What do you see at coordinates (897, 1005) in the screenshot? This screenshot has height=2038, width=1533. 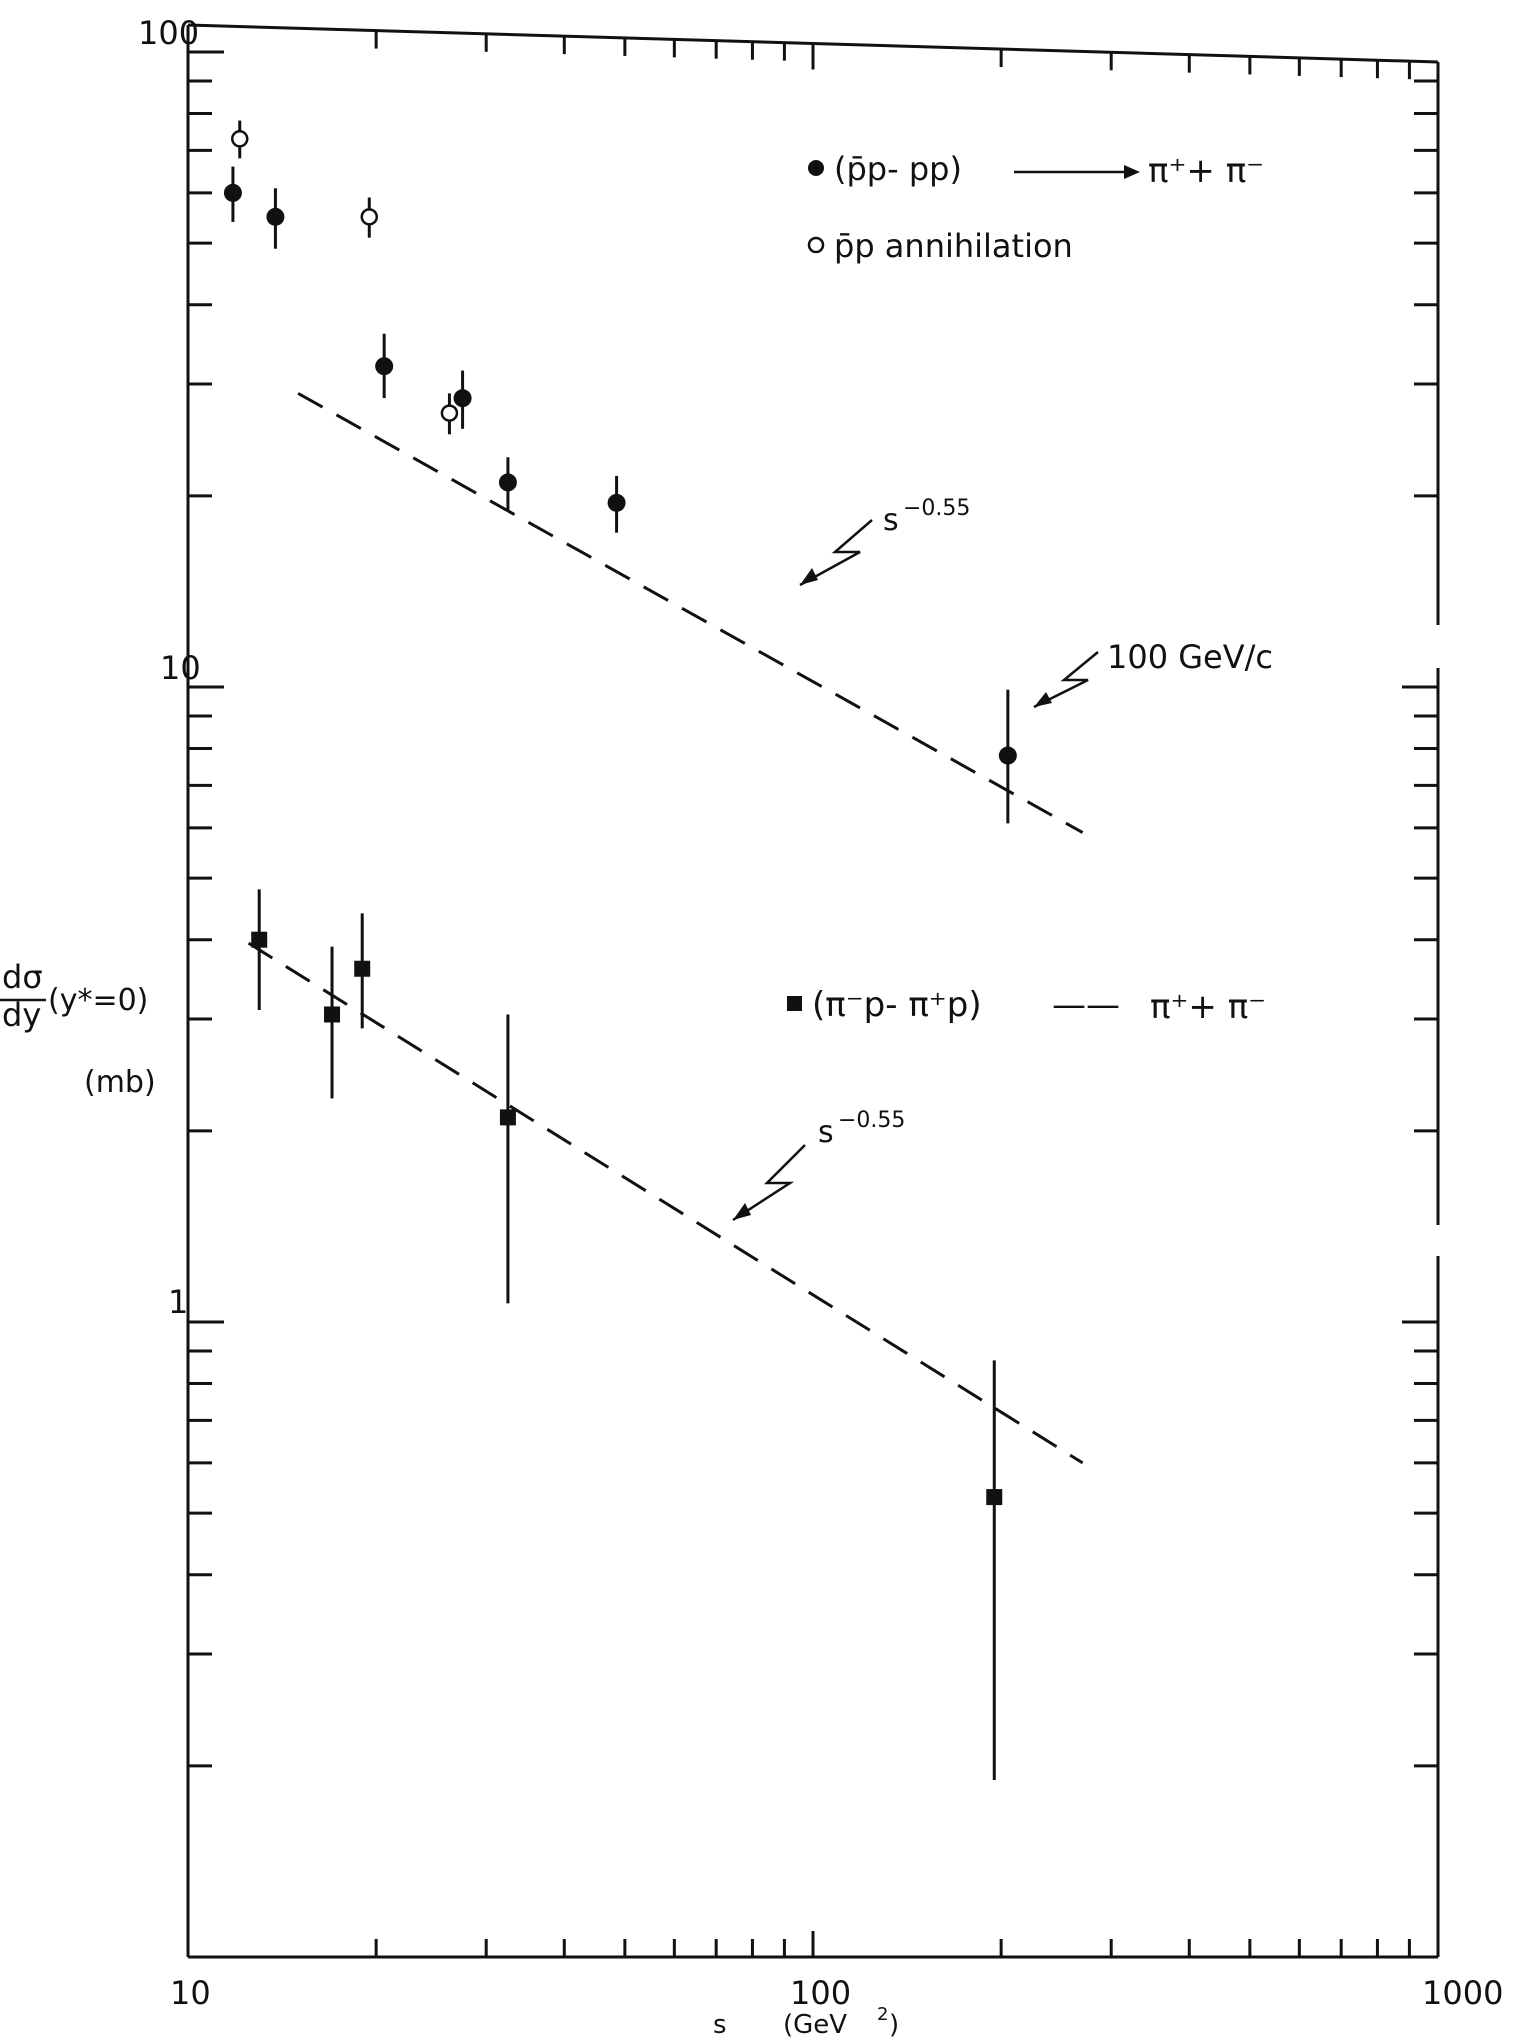 I see `legend-label-squares: (π⁻p- π⁺p)` at bounding box center [897, 1005].